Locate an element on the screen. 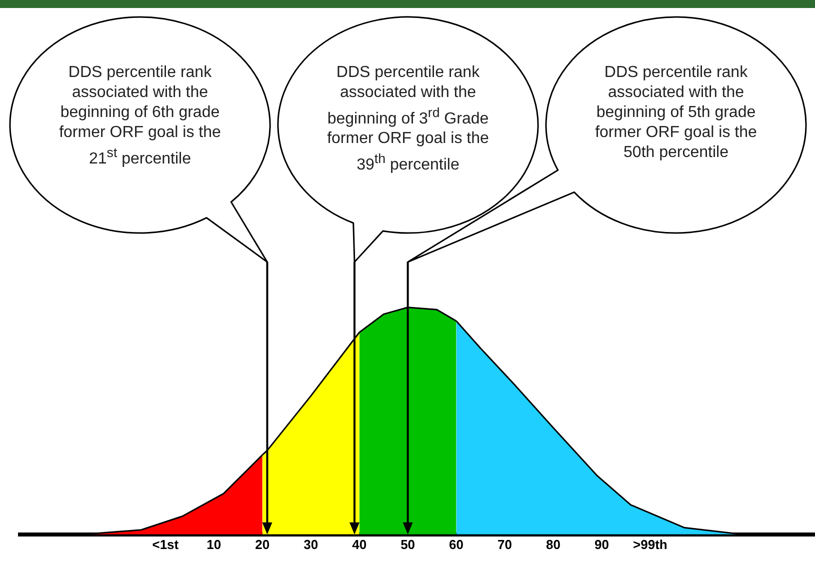 The width and height of the screenshot is (815, 564). x-tick-label: >99th is located at coordinates (650, 544).